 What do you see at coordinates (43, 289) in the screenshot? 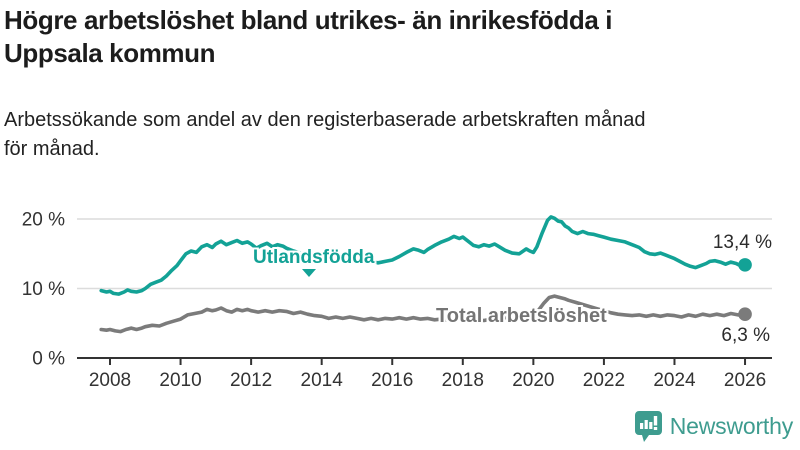
I see `y-tick-label: 10 %` at bounding box center [43, 289].